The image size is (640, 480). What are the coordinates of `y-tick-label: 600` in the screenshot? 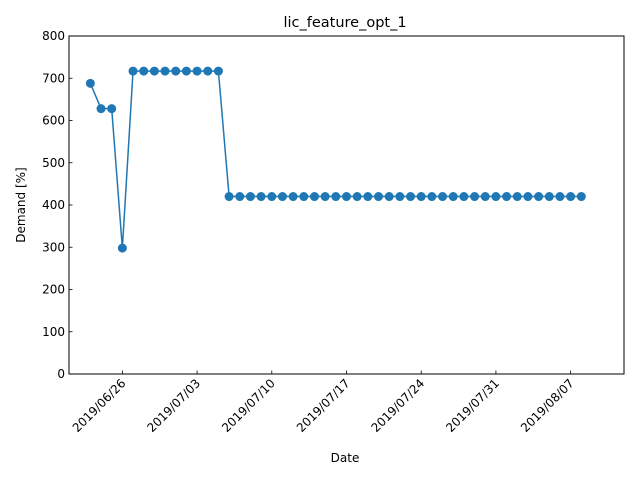 It's located at (53, 121).